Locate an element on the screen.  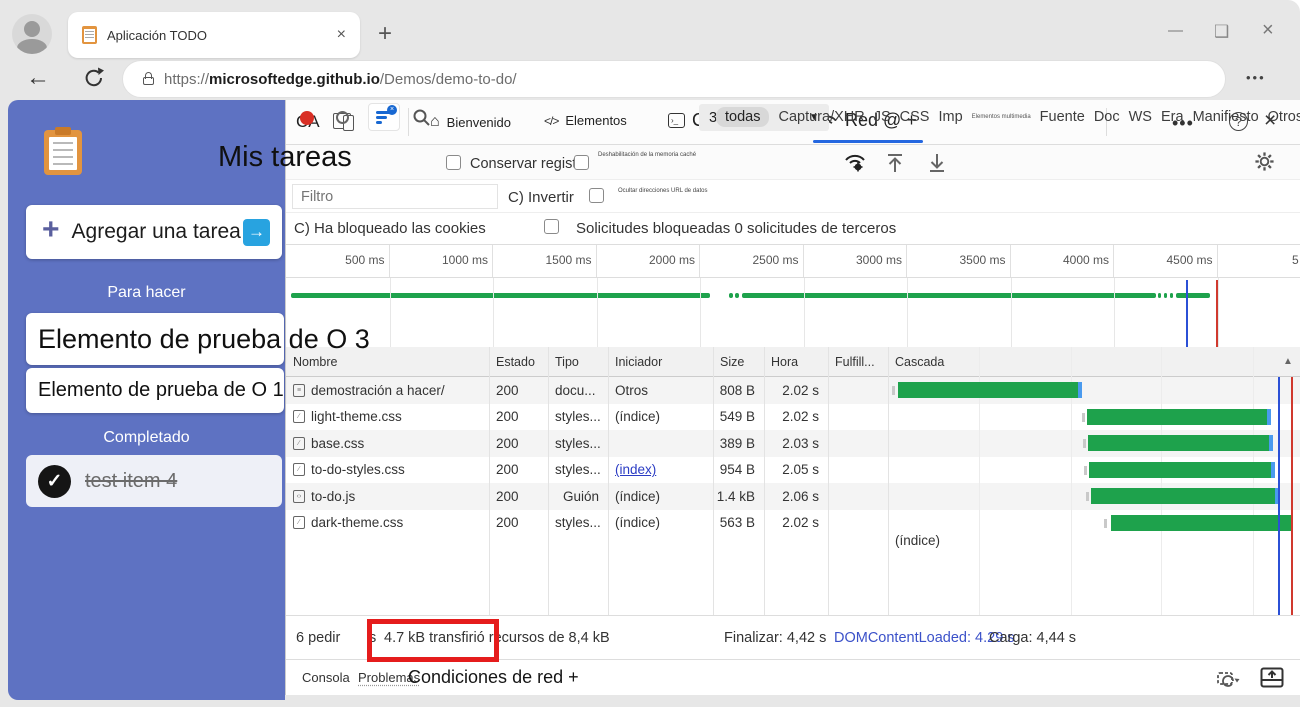
filter-pill: JS is located at coordinates (882, 116).